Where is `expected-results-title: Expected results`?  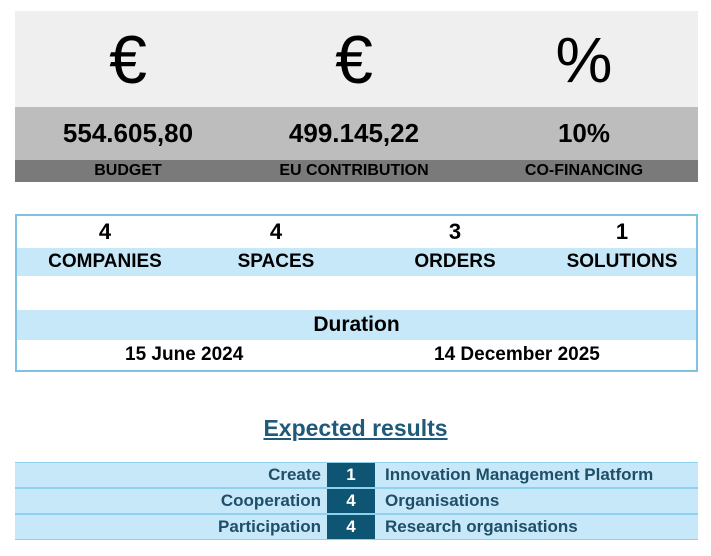 expected-results-title: Expected results is located at coordinates (355, 428).